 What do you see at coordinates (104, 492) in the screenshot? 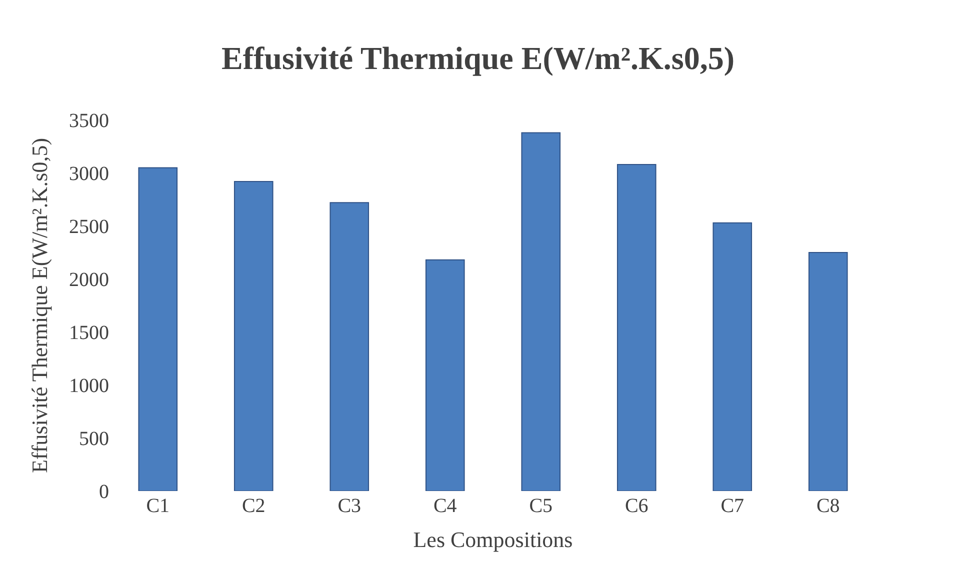
I see `y-tick-label: 0` at bounding box center [104, 492].